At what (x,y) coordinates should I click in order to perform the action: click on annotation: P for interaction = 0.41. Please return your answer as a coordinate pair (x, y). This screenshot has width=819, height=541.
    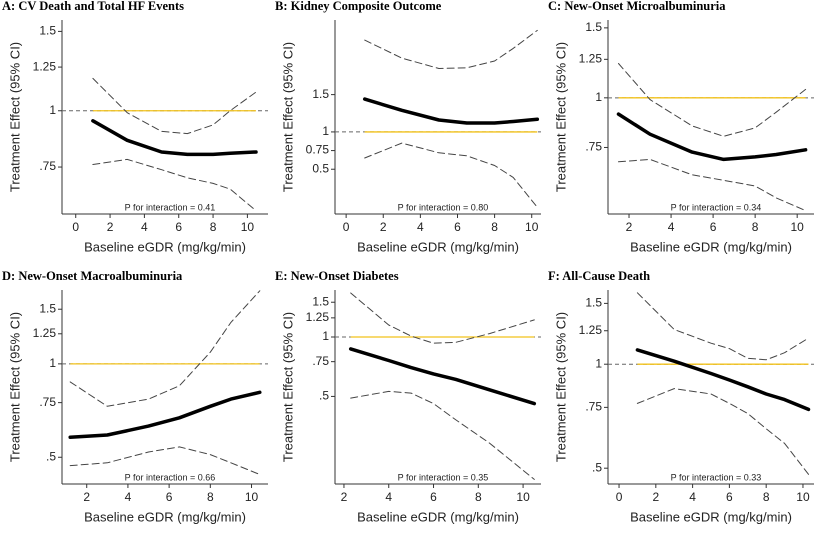
    Looking at the image, I should click on (170, 207).